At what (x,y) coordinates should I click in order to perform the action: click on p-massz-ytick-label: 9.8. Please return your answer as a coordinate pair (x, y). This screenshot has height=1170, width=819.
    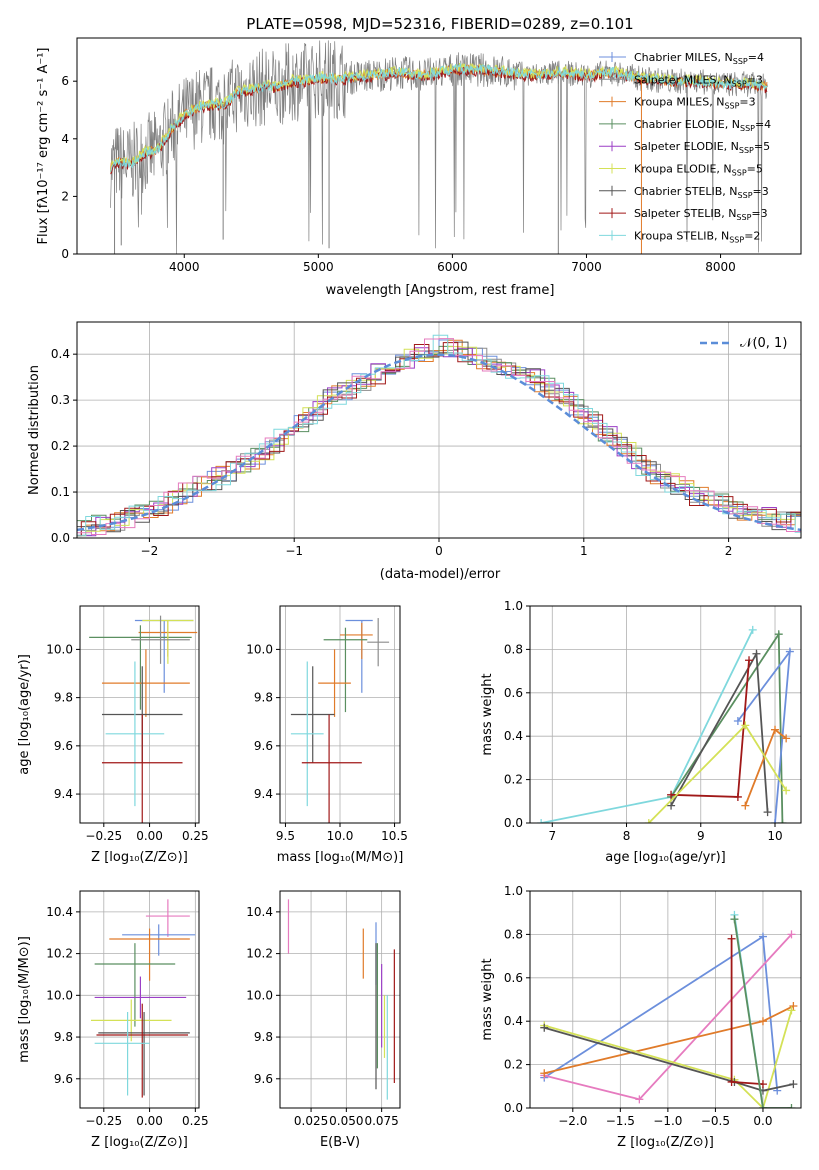
    Looking at the image, I should click on (63, 1037).